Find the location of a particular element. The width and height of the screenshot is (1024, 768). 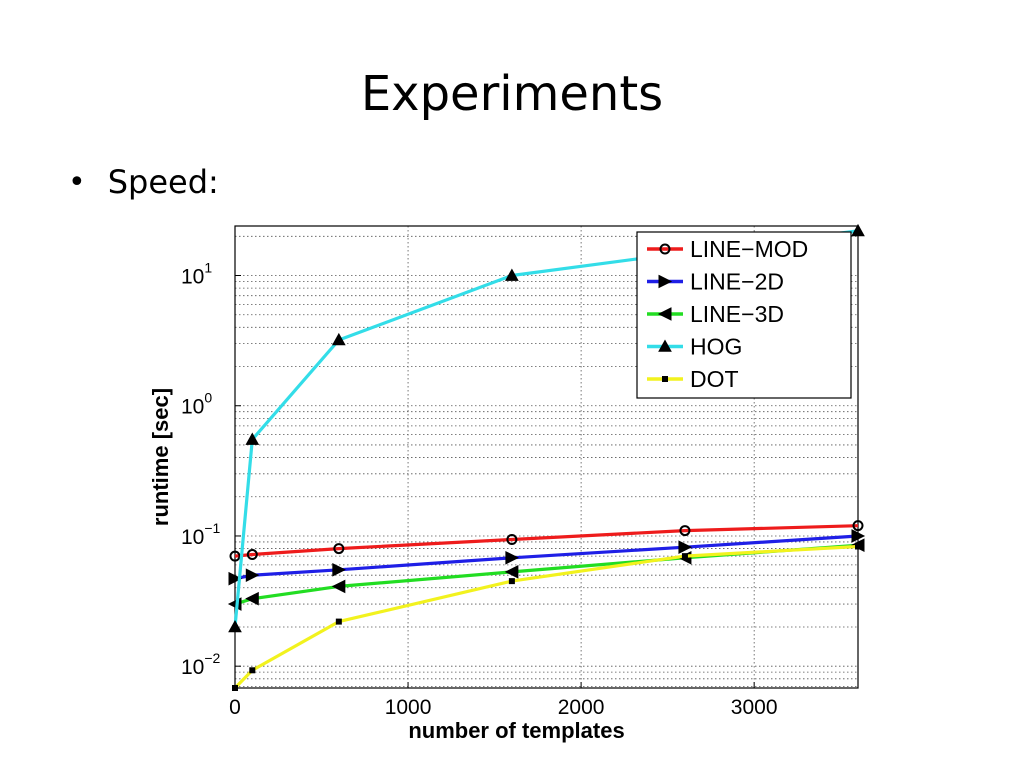

y-tick-label: 10⁻² is located at coordinates (201, 664).